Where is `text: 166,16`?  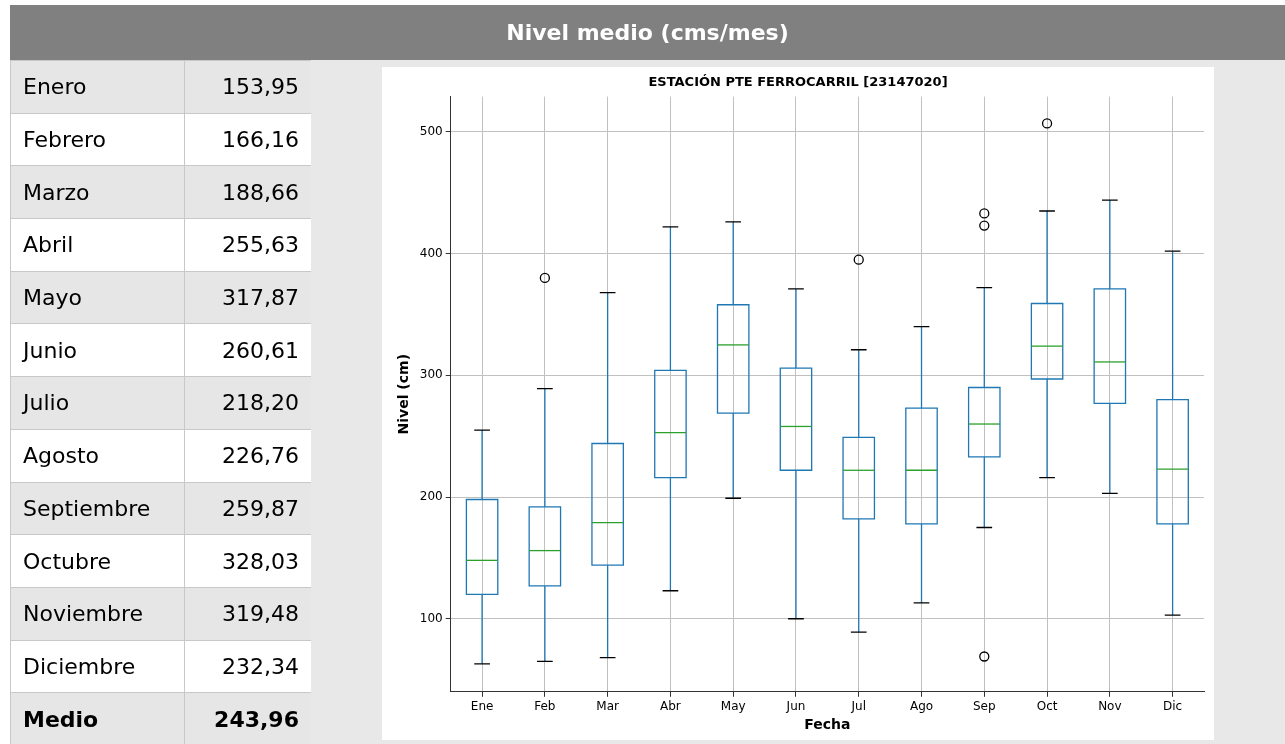 text: 166,16 is located at coordinates (260, 140).